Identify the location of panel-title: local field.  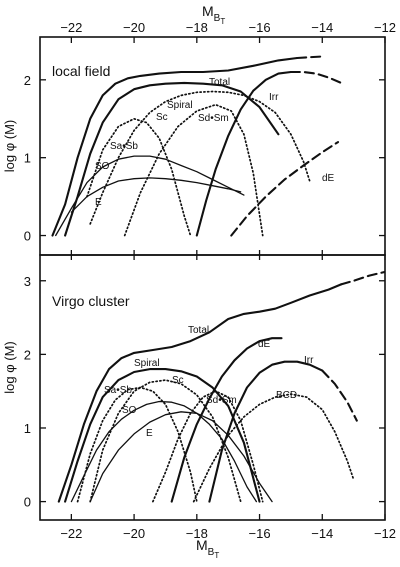
(81, 71).